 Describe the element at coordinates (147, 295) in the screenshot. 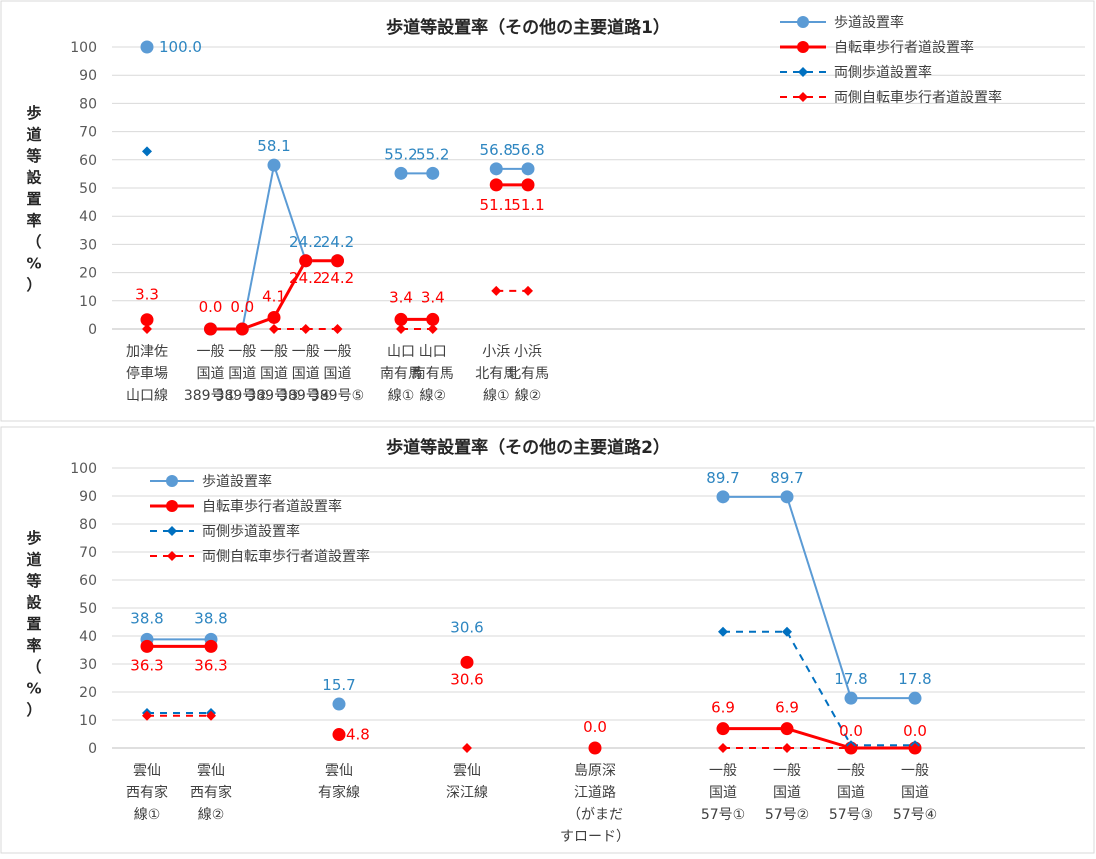

I see `data-label: 3.3` at that location.